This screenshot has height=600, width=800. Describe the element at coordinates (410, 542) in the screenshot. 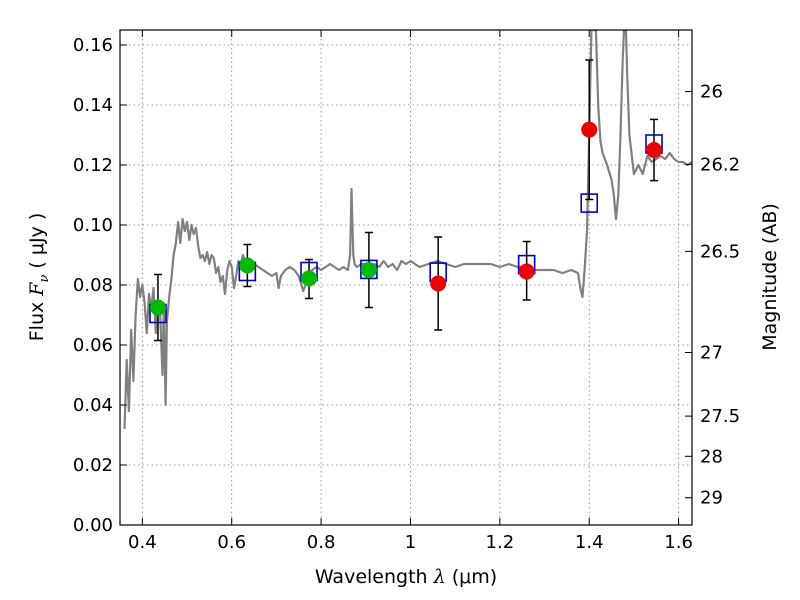

I see `x-tick-label: 1` at that location.